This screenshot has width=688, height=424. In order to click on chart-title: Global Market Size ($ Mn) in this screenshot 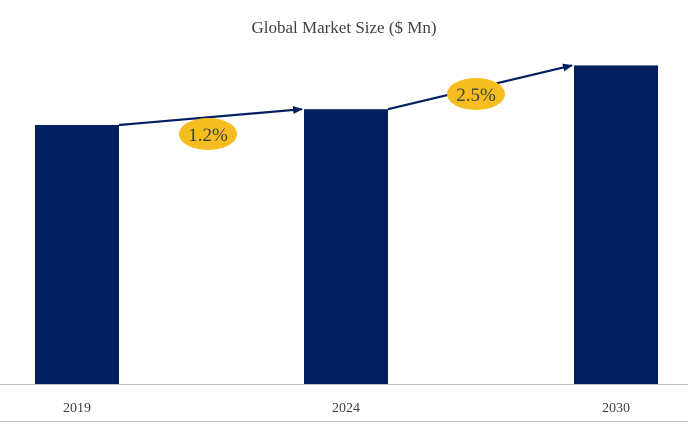, I will do `click(343, 27)`.